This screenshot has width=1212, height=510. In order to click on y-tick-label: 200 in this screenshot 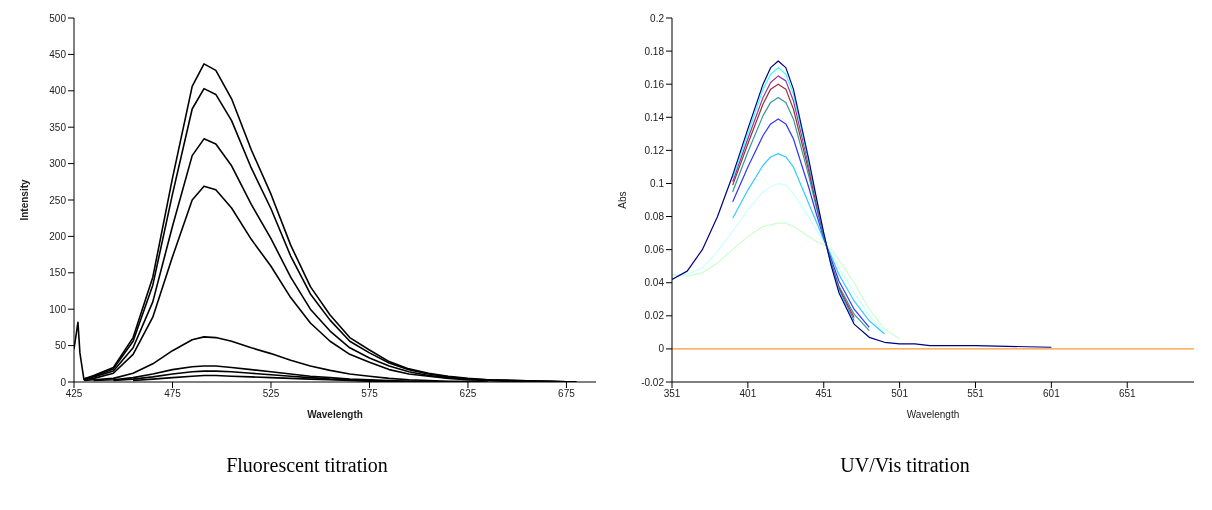, I will do `click(58, 236)`.